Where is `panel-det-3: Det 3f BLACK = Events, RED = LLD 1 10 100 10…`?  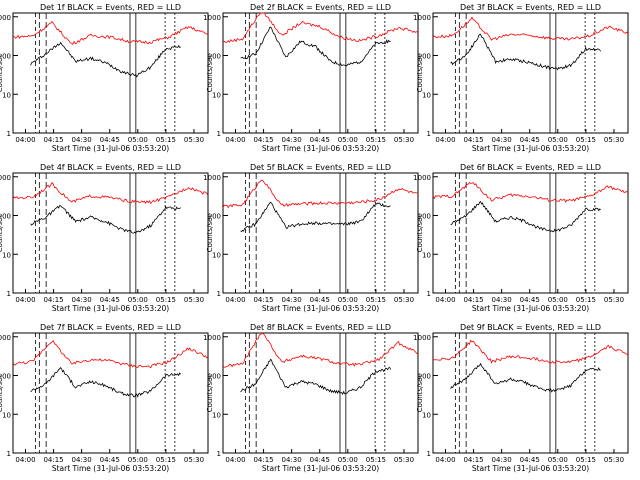 panel-det-3: Det 3f BLACK = Events, RED = LLD 1 10 100 10… is located at coordinates (521, 78).